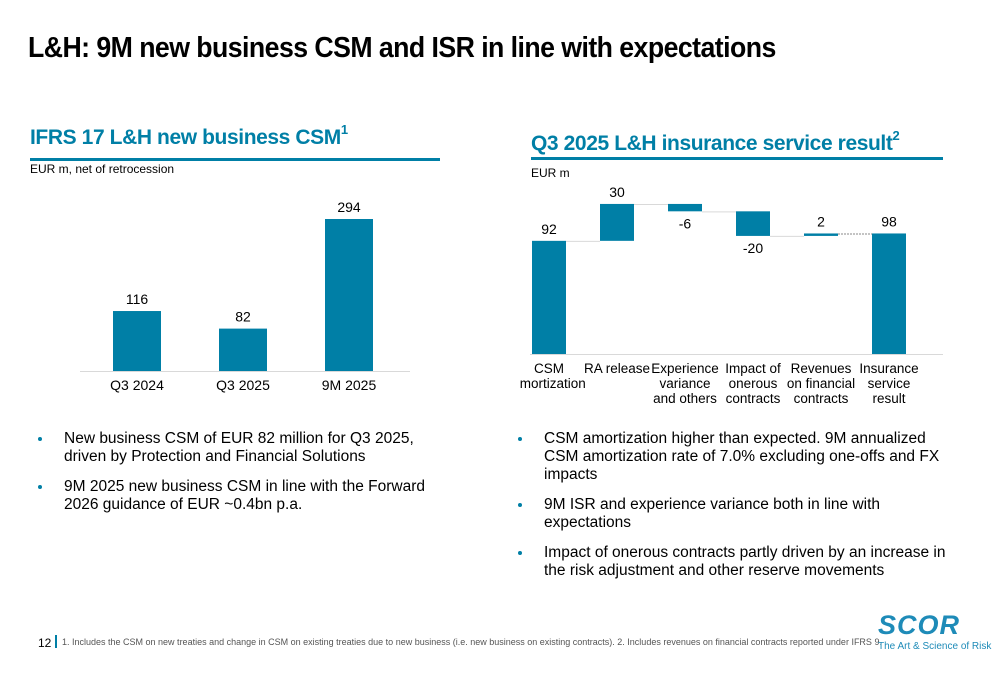 The image size is (1000, 685). Describe the element at coordinates (349, 295) in the screenshot. I see `bar-9m-2025` at that location.